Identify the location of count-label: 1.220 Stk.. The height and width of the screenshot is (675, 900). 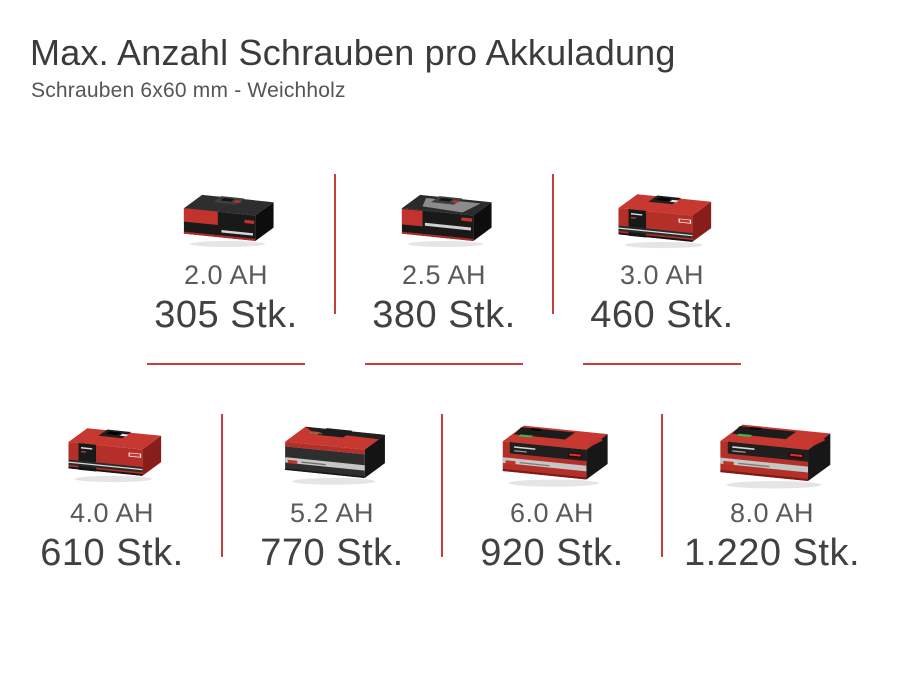
(772, 553).